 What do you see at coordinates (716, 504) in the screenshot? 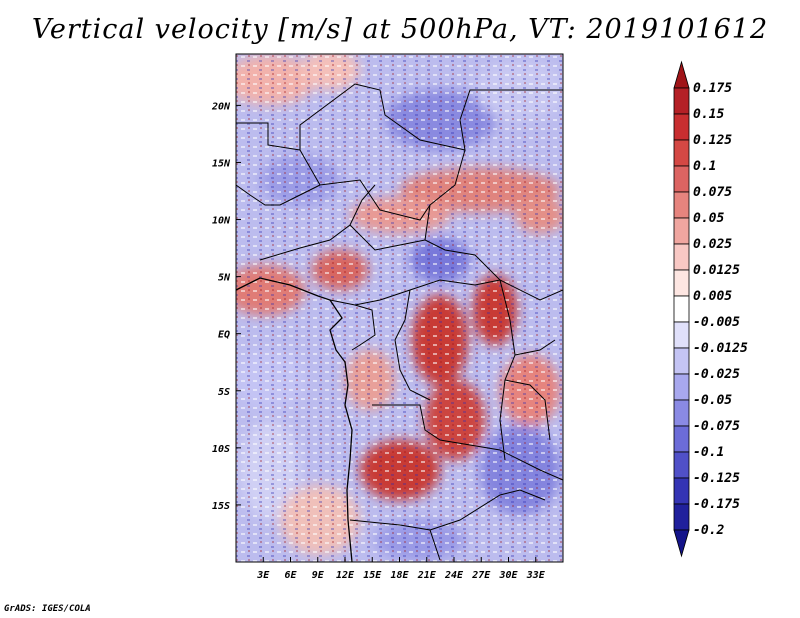
I see `colorbar-label: -0.175` at bounding box center [716, 504].